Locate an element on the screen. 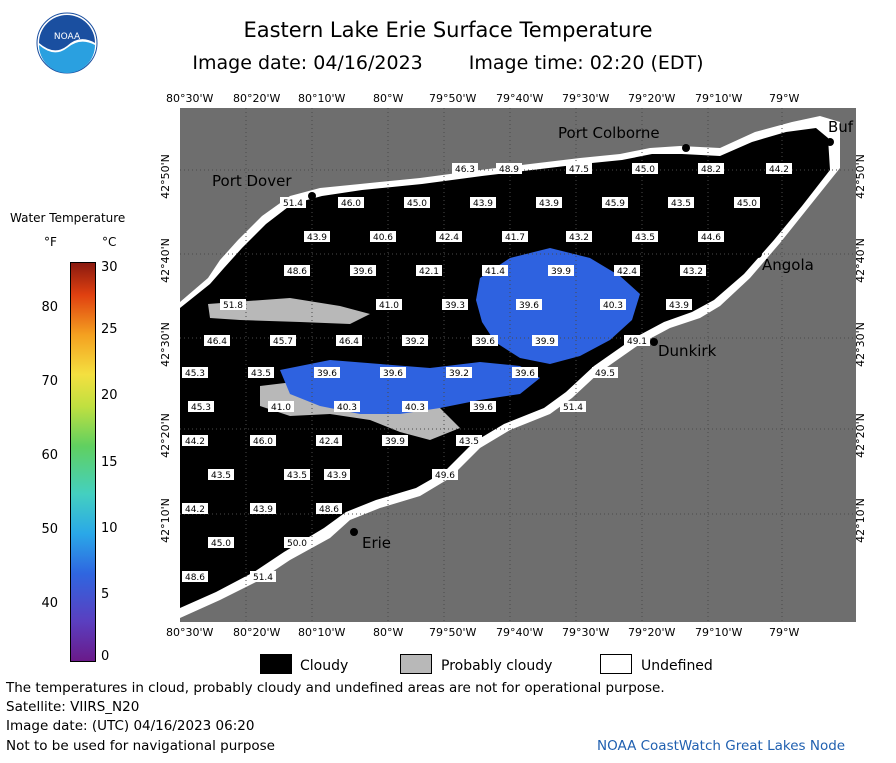 This screenshot has width=896, height=763. legend-probably-cloudy-swatch is located at coordinates (416, 664).